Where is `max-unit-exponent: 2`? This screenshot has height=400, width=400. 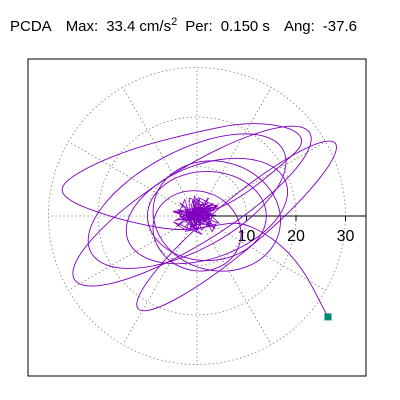 max-unit-exponent: 2 is located at coordinates (174, 22).